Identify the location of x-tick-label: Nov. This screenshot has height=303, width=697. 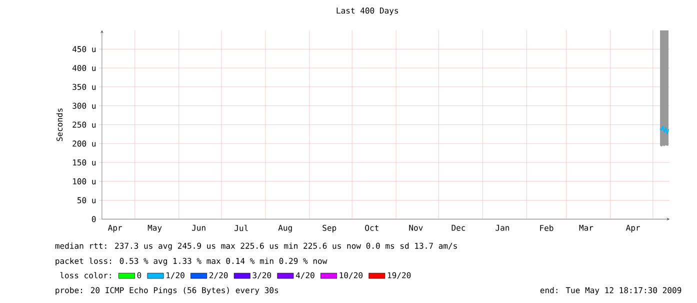
(416, 227).